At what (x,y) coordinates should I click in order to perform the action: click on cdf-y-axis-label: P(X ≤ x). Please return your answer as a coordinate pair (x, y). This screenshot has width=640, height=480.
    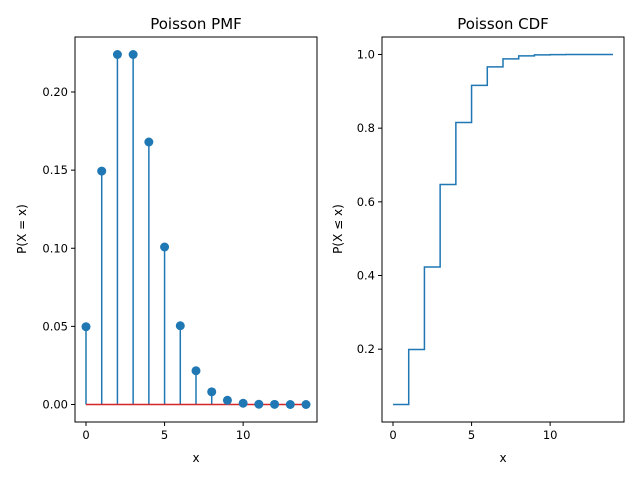
    Looking at the image, I should click on (338, 229).